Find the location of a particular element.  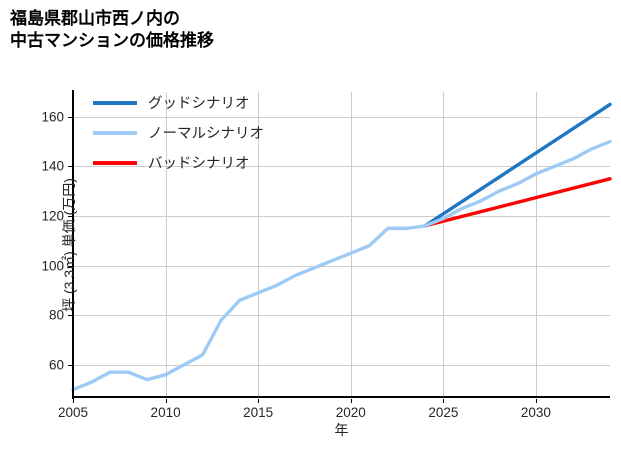

legend-label-good: グッドシナリオ is located at coordinates (199, 104).